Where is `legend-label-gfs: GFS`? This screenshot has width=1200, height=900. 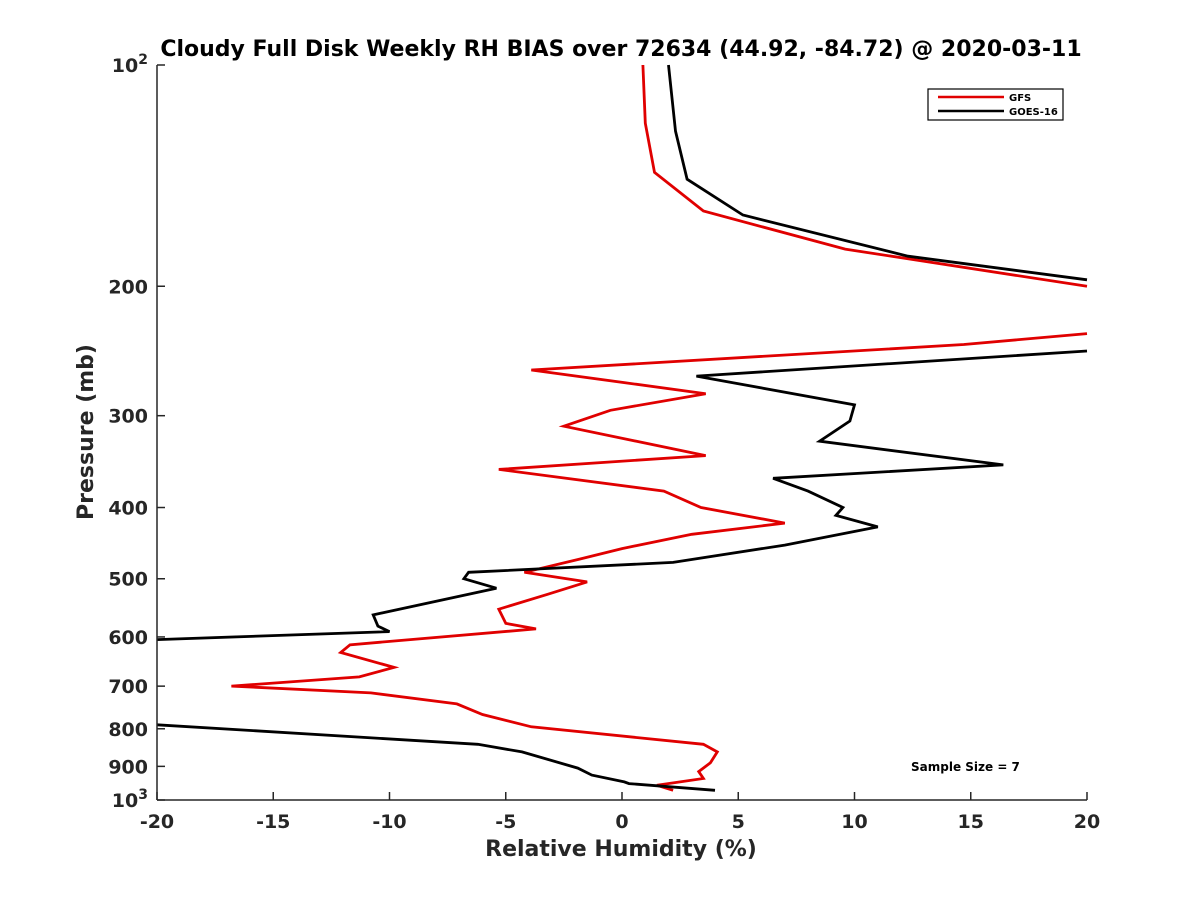
legend-label-gfs: GFS is located at coordinates (1020, 98).